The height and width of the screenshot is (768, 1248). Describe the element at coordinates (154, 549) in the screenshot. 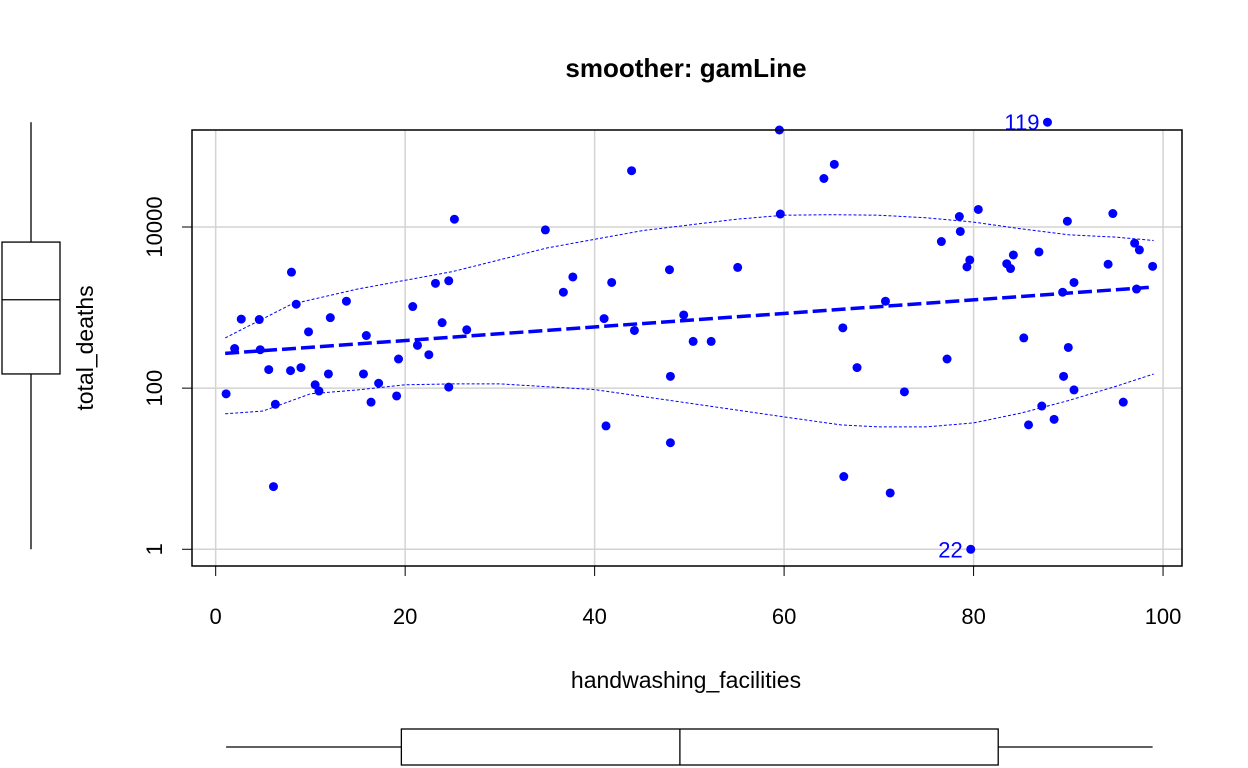

I see `y-tick-label: 1` at that location.